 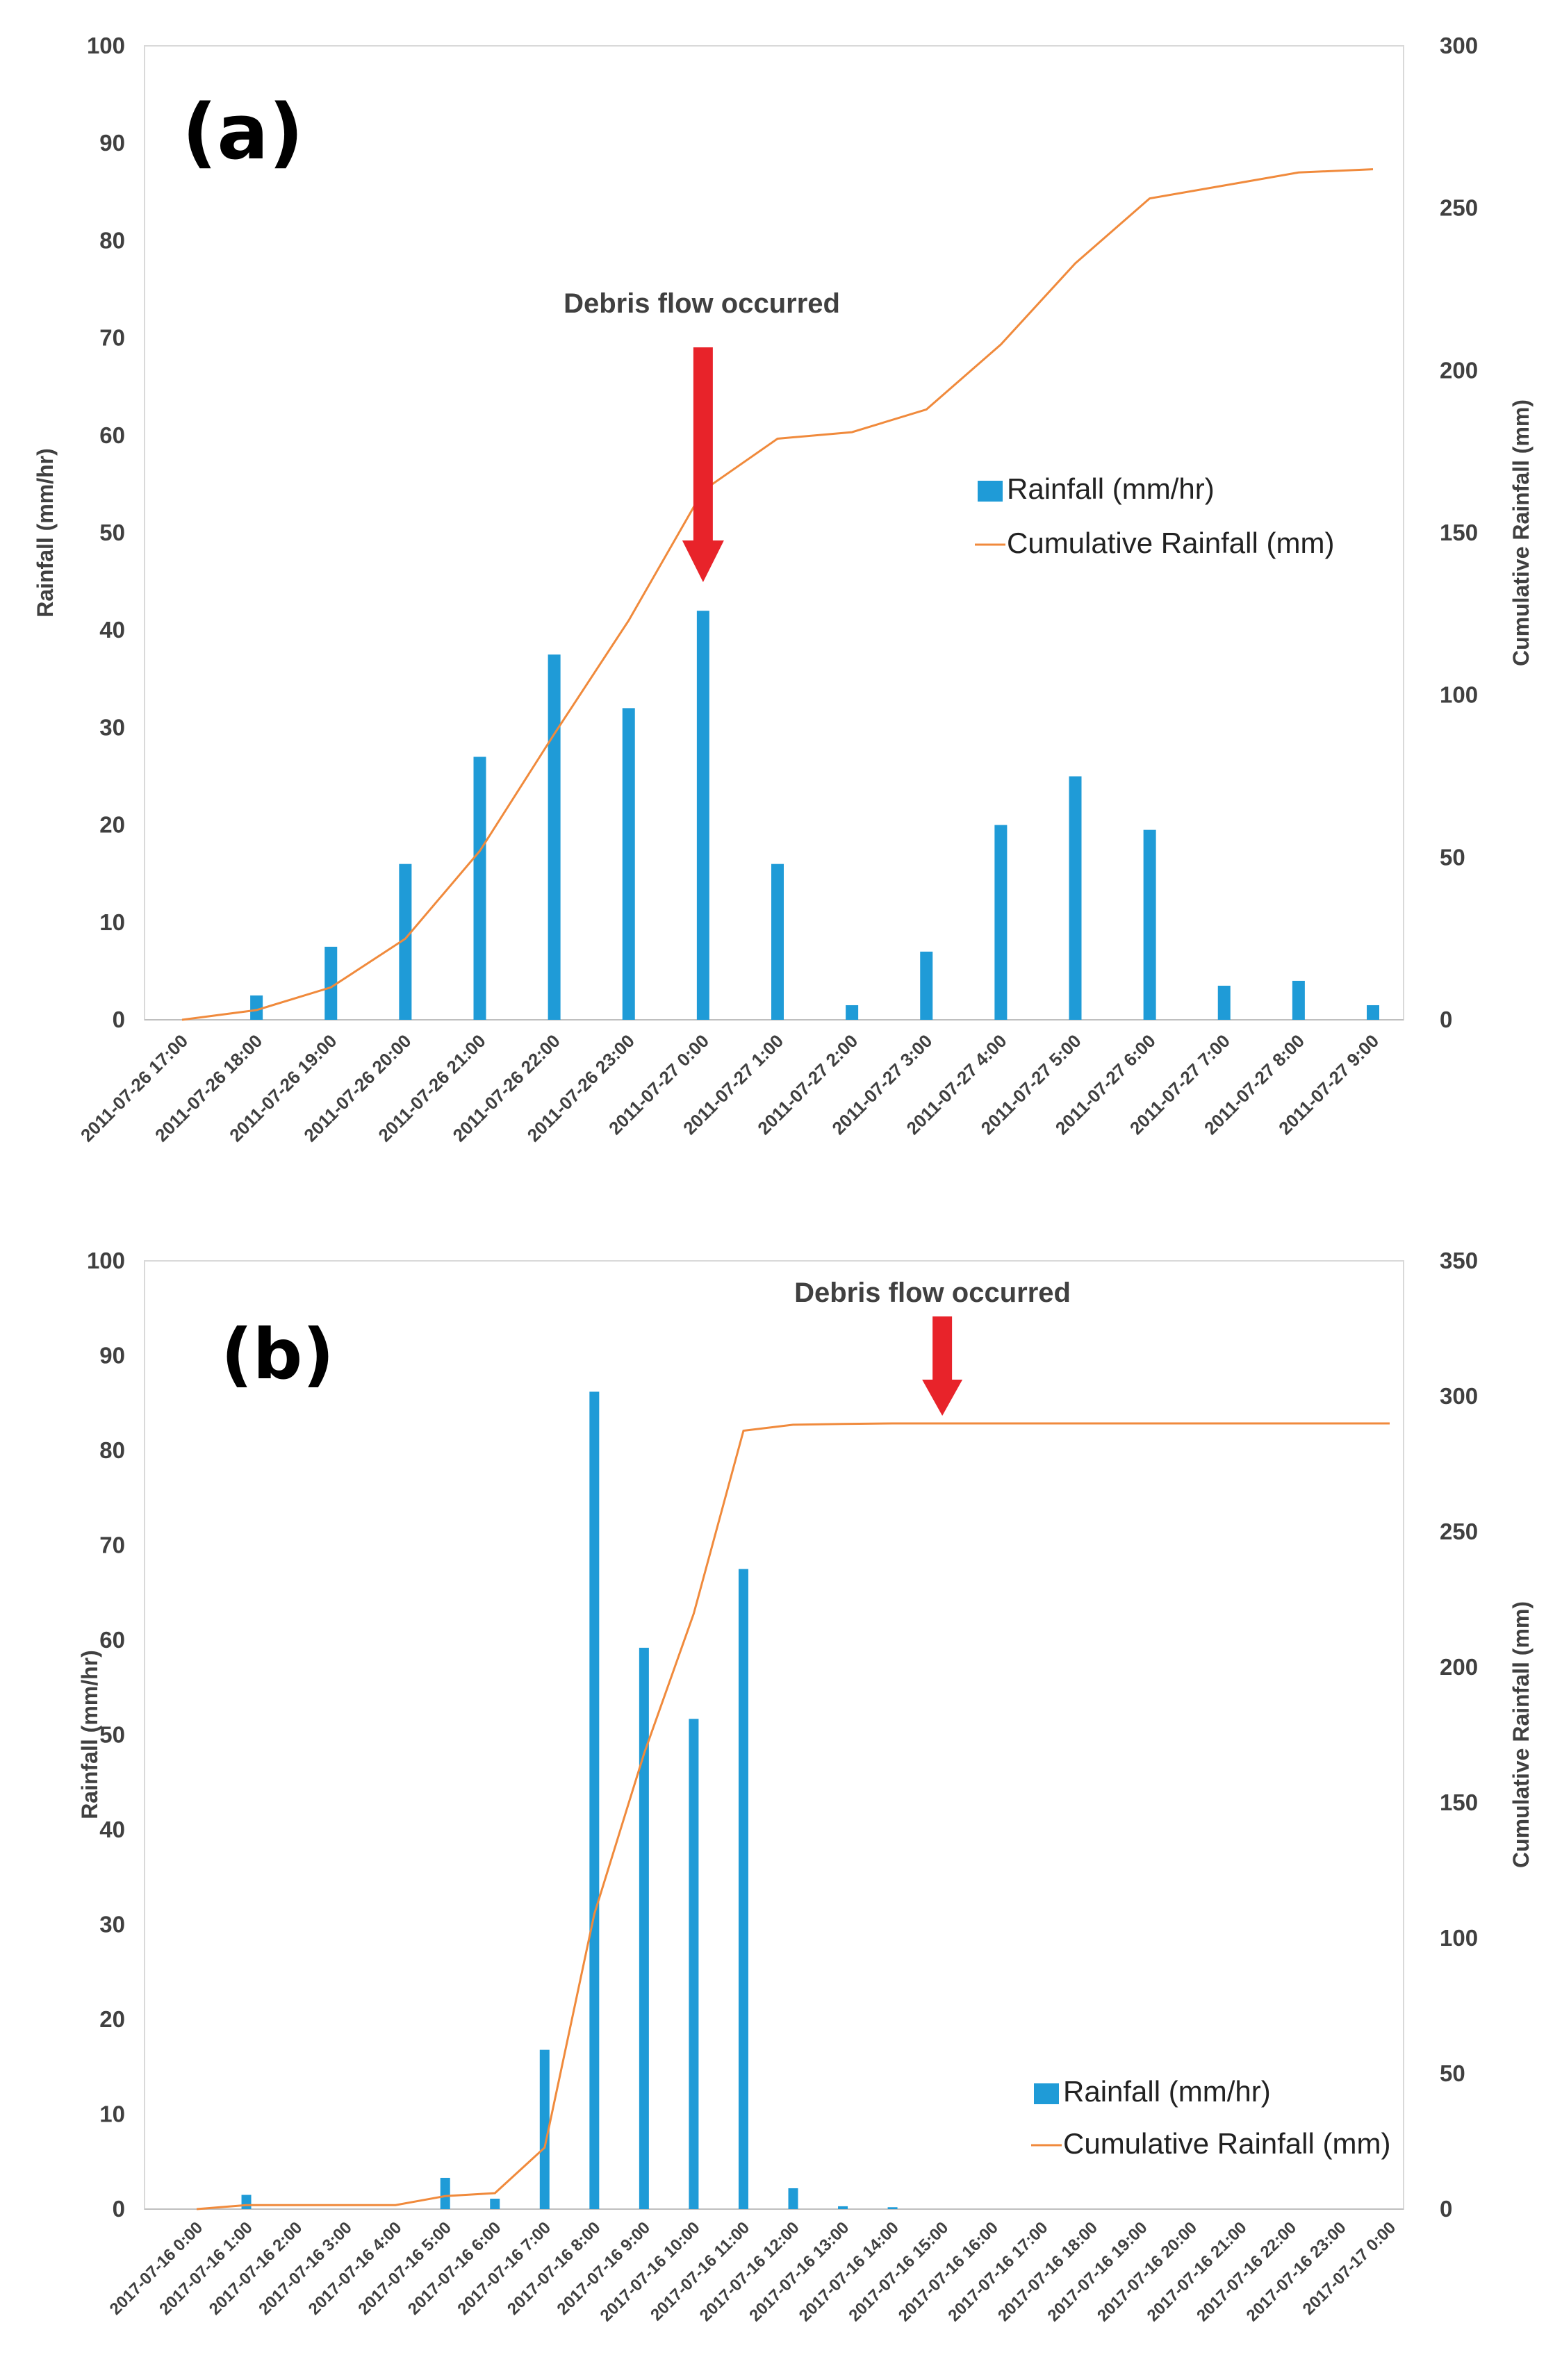 What do you see at coordinates (206, 2268) in the screenshot?
I see `x-category-label: 2017-07-16 1:00` at bounding box center [206, 2268].